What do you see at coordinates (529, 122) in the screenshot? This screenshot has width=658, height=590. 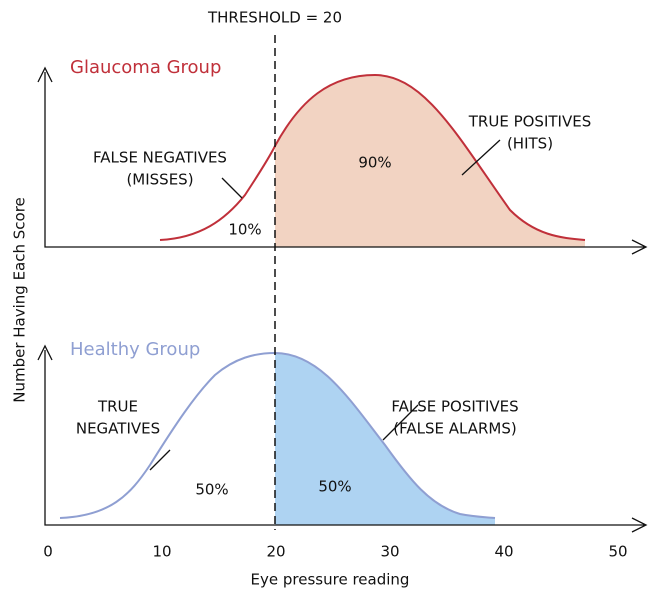 I see `right-label: TRUE POSITIVES` at bounding box center [529, 122].